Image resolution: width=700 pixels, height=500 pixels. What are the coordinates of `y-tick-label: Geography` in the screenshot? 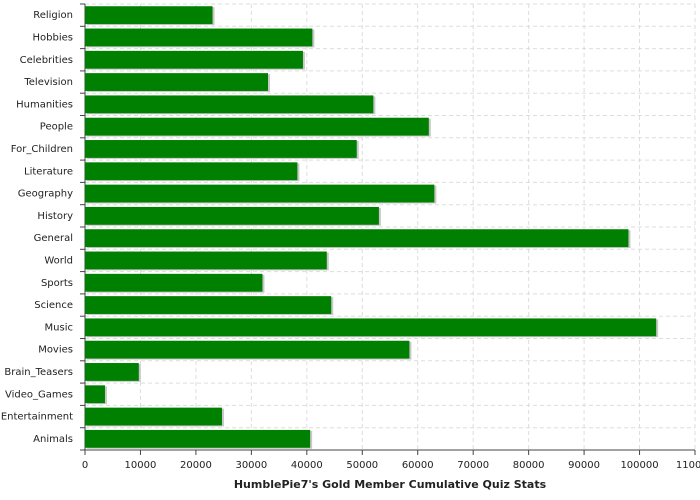 It's located at (45, 194).